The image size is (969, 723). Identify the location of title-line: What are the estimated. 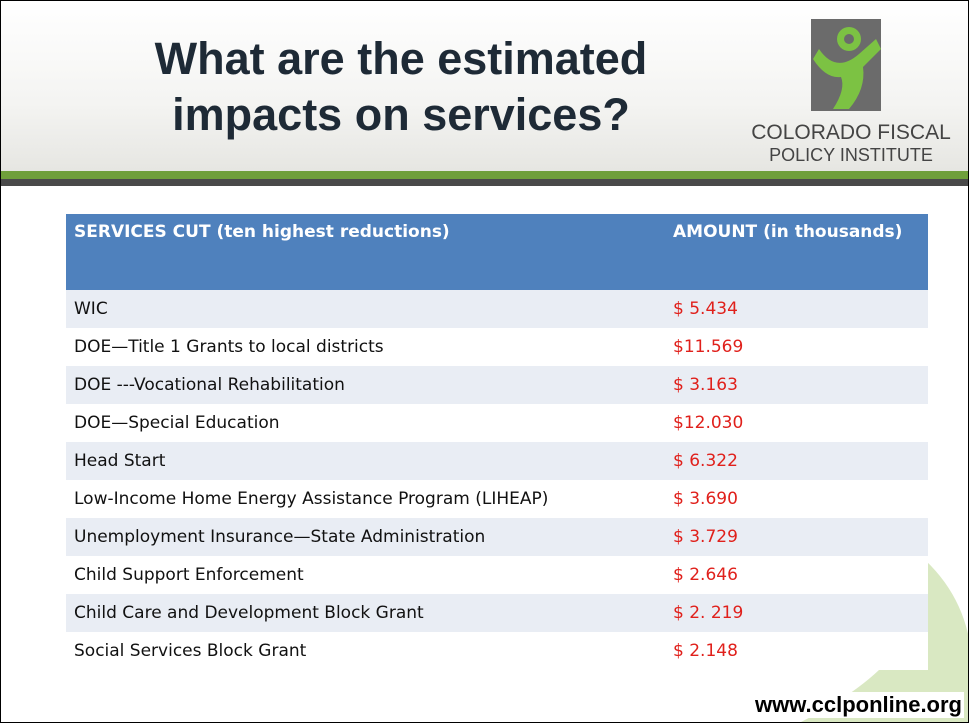
(401, 58).